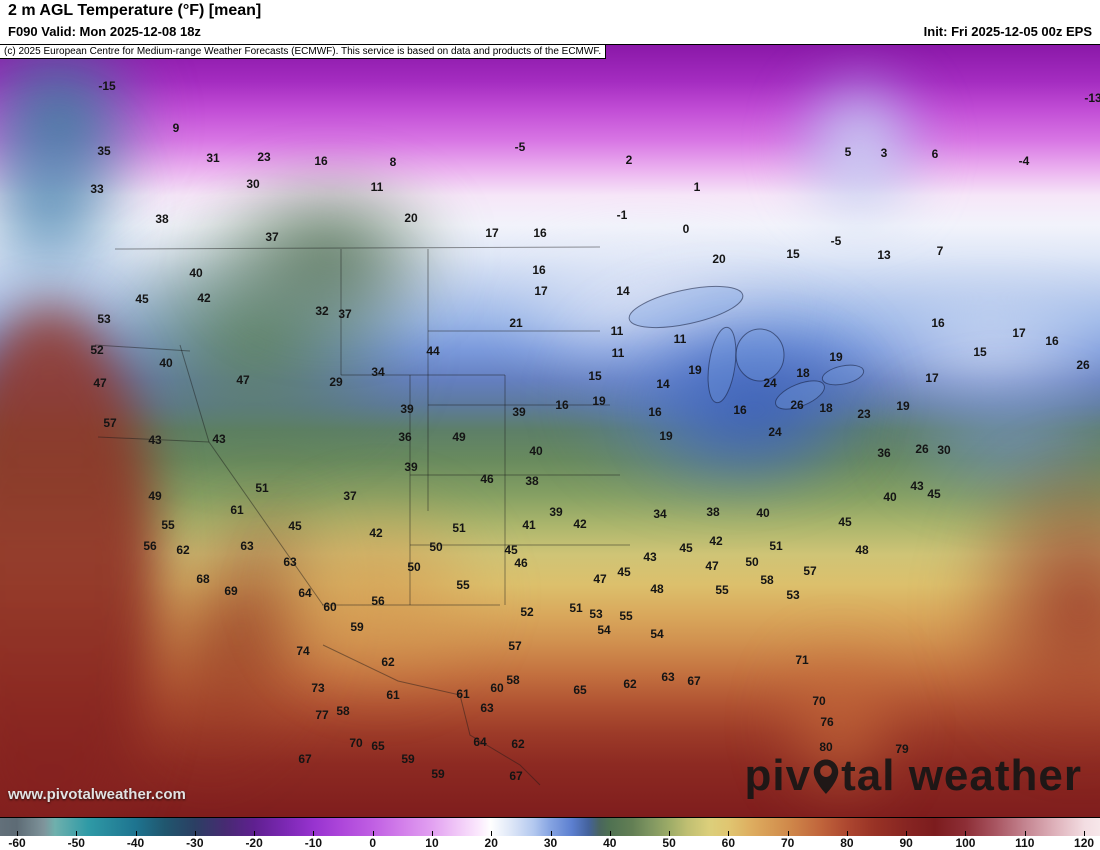 The image size is (1100, 850). What do you see at coordinates (305, 593) in the screenshot?
I see `temp-value-label: 64` at bounding box center [305, 593].